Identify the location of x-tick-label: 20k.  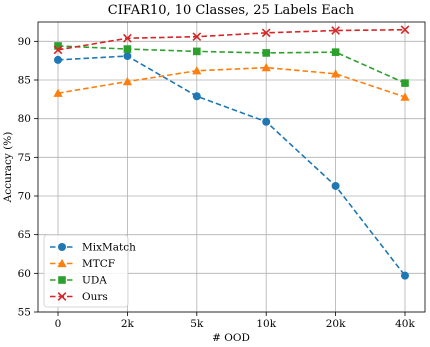
(336, 324).